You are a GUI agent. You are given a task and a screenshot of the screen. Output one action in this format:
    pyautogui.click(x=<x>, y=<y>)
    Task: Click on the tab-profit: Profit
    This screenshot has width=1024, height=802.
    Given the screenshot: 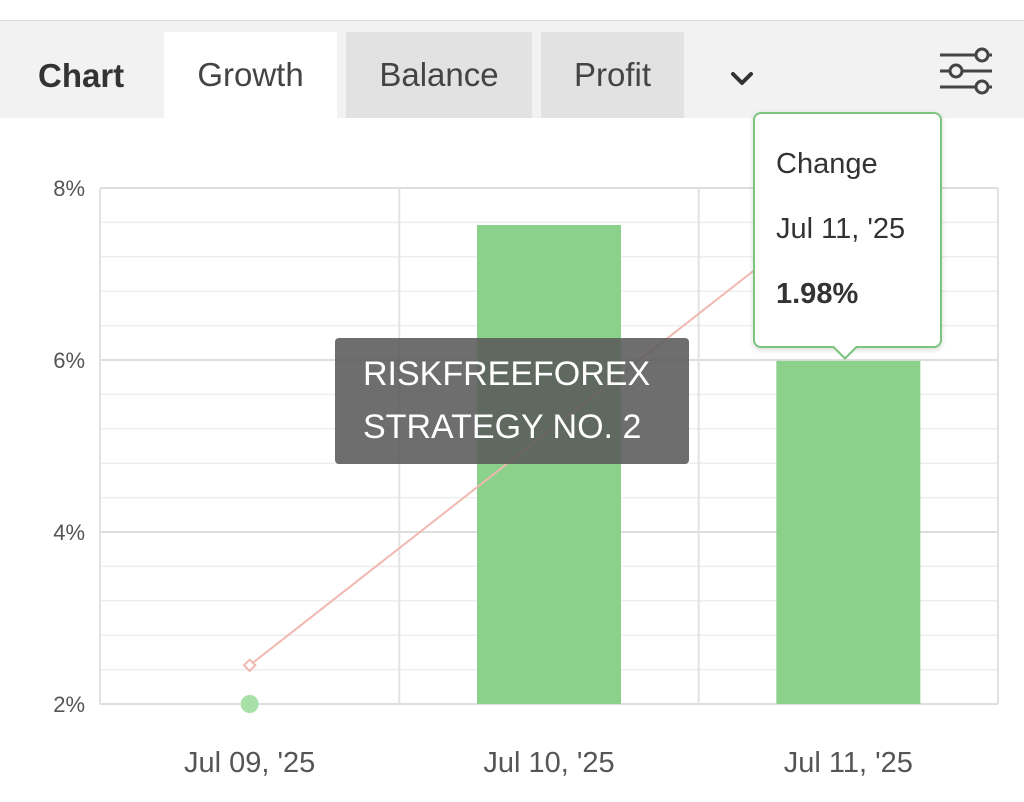 What is the action you would take?
    pyautogui.click(x=612, y=75)
    